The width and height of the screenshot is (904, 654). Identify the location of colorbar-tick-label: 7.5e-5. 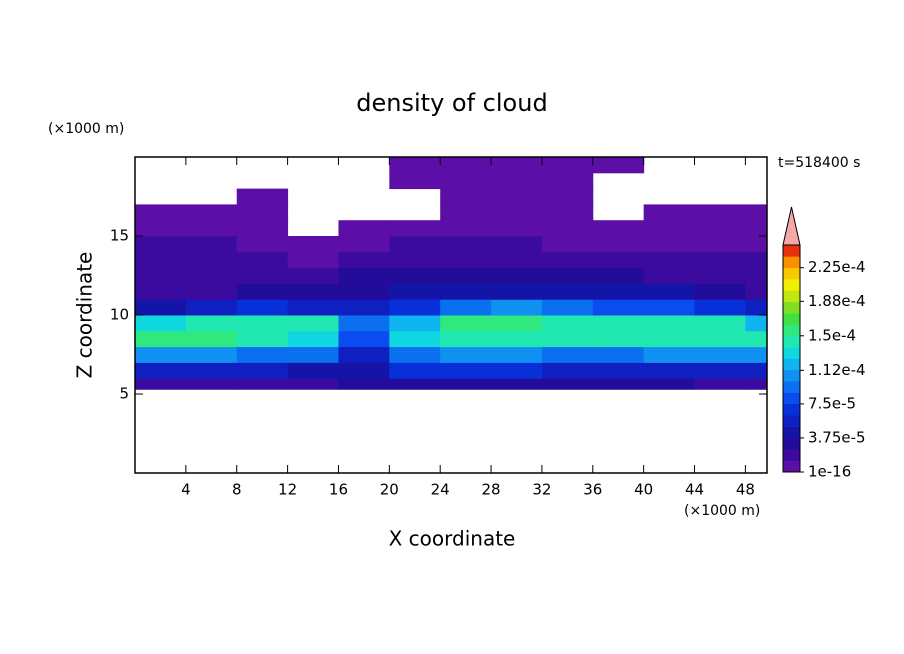
(832, 403).